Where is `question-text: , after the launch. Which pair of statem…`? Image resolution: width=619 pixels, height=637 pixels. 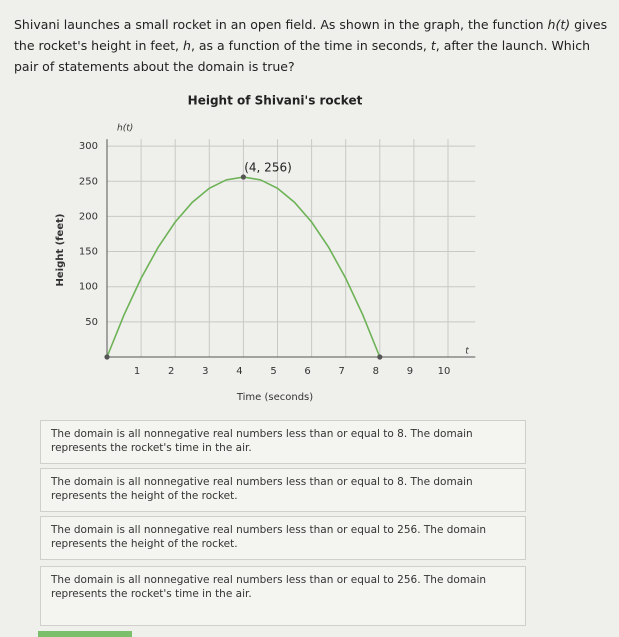
question-text: , after the launch. Which pair of statem… is located at coordinates (302, 56).